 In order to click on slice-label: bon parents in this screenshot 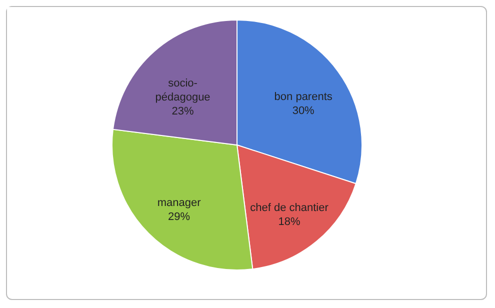, I will do `click(303, 96)`.